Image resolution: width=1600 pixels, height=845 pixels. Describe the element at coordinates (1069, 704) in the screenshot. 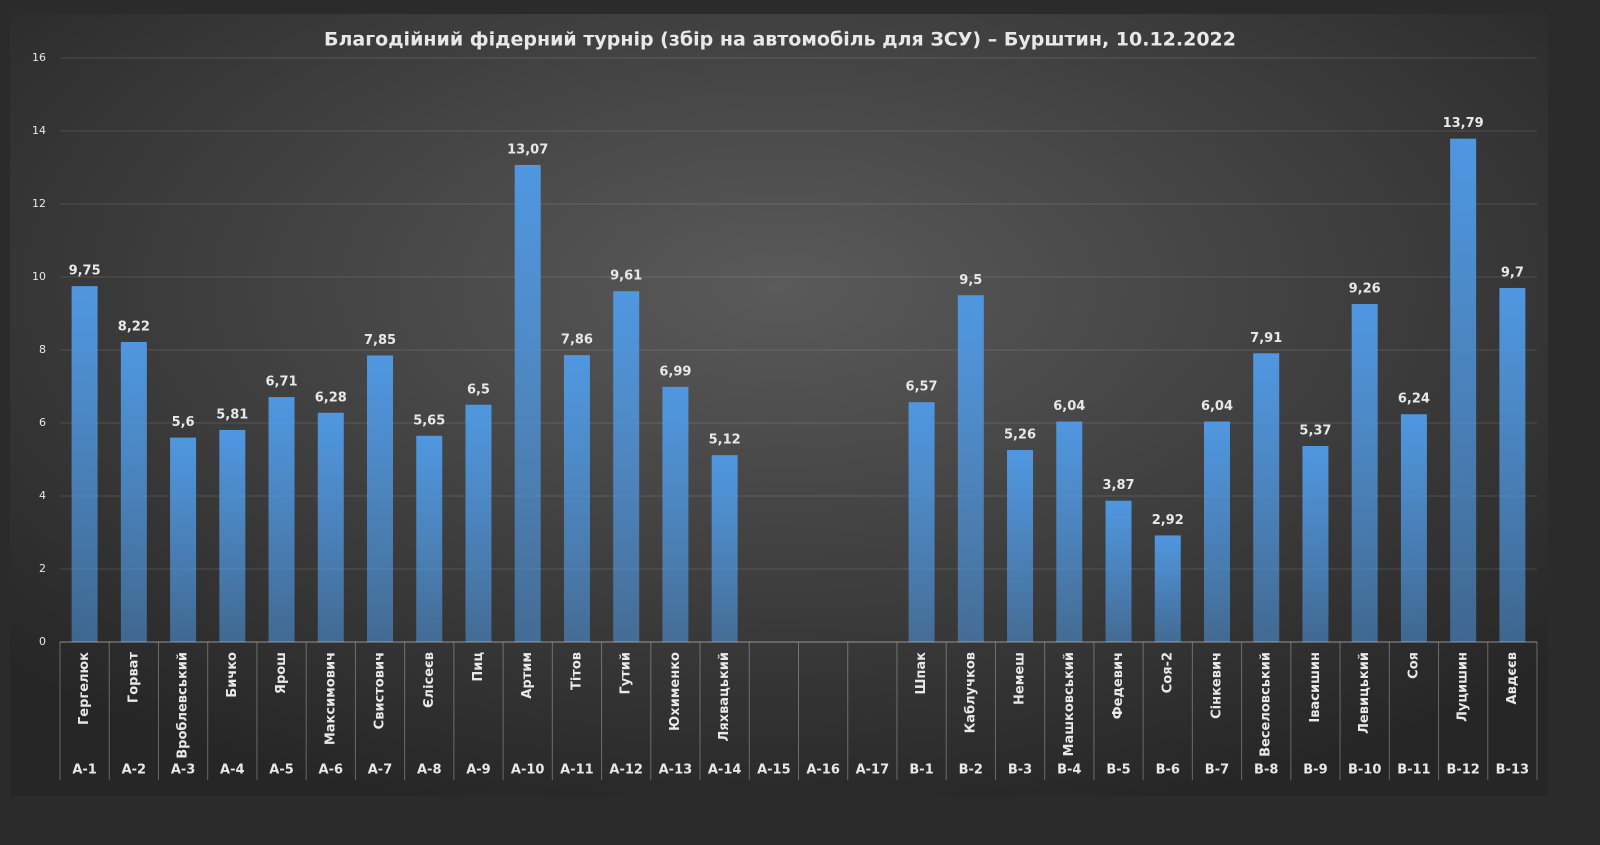

I see `participant-name: Машковський` at that location.